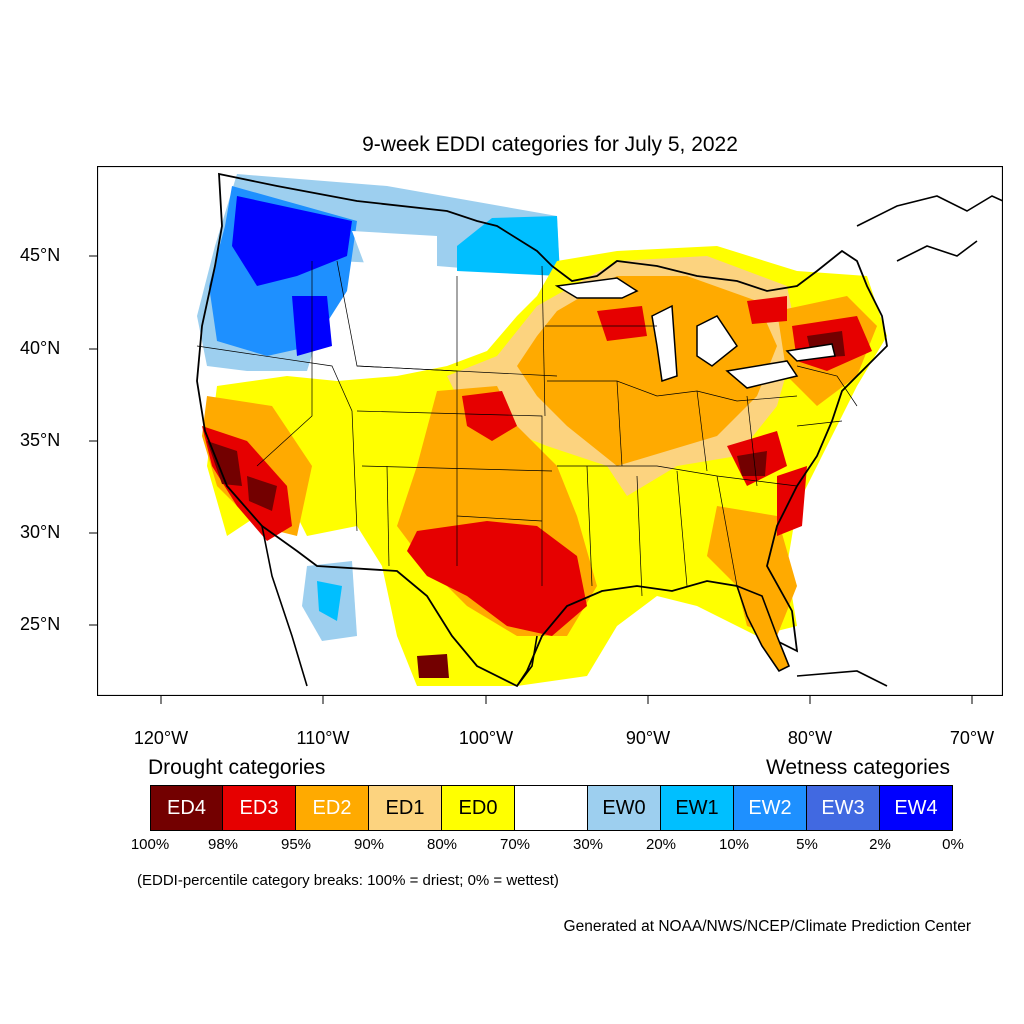  I want to click on drought-categories-heading: Drought categories, so click(237, 767).